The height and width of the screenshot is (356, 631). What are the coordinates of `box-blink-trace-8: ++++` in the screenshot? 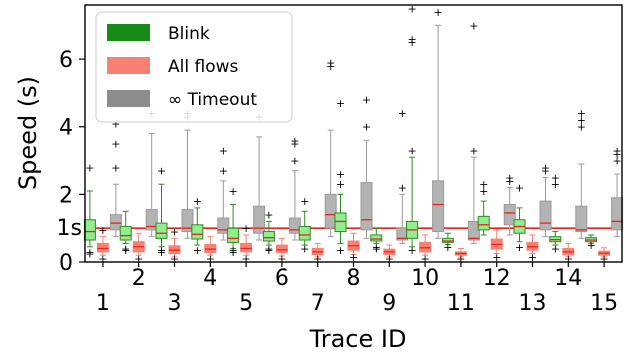 It's located at (340, 177).